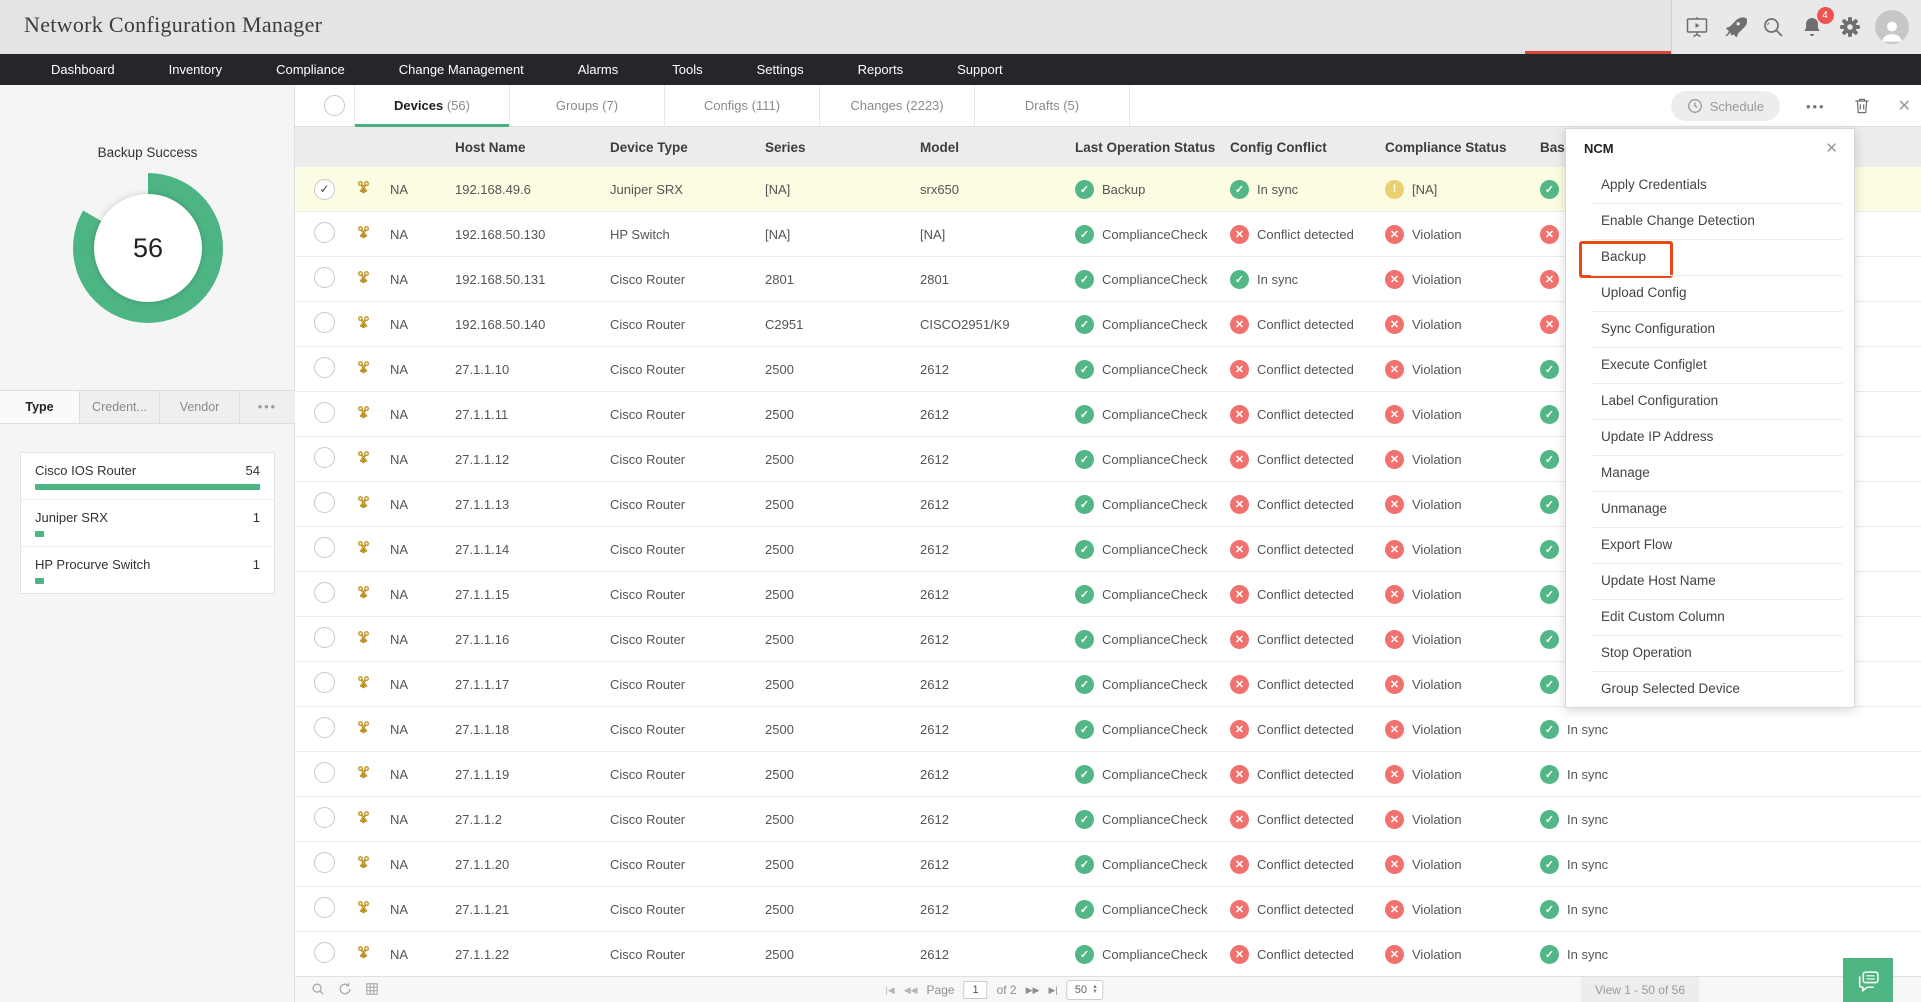 The image size is (1921, 1002). Describe the element at coordinates (1710, 617) in the screenshot. I see `menu-item-edit-custom-column: Edit Custom Column` at that location.